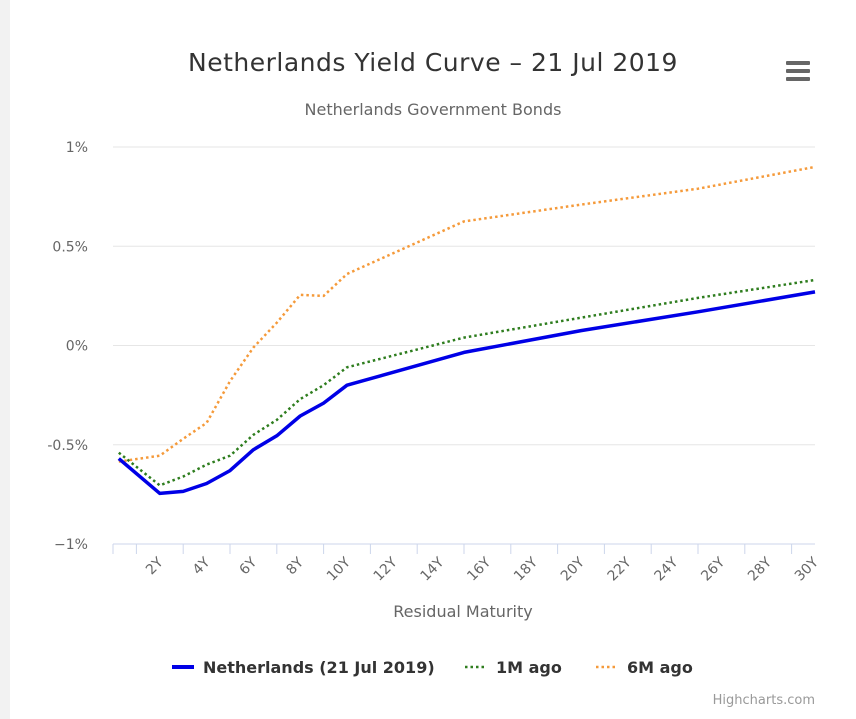 The height and width of the screenshot is (719, 856). What do you see at coordinates (620, 569) in the screenshot?
I see `x-tick-label: 22Y` at bounding box center [620, 569].